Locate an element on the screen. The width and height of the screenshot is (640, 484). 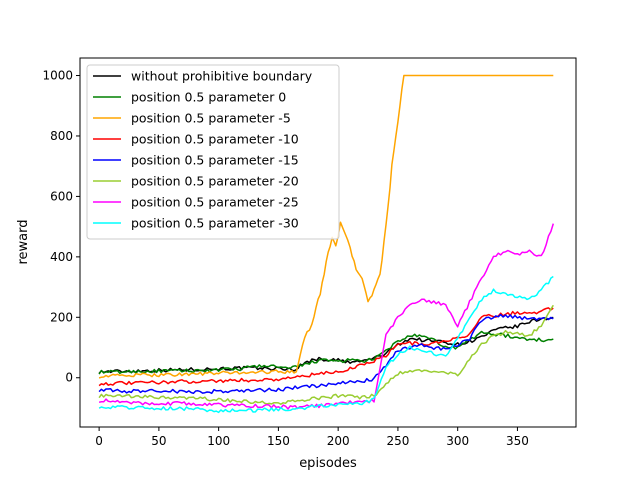
y-tick-label: 0 is located at coordinates (69, 378).